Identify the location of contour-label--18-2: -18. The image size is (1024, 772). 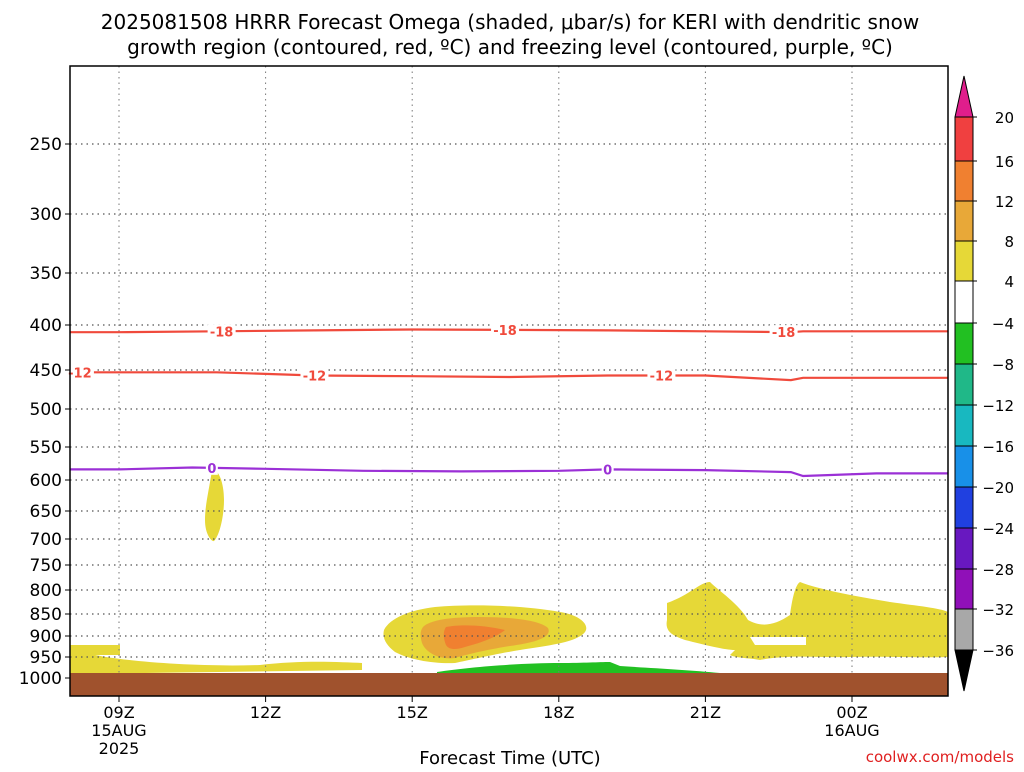
(784, 333).